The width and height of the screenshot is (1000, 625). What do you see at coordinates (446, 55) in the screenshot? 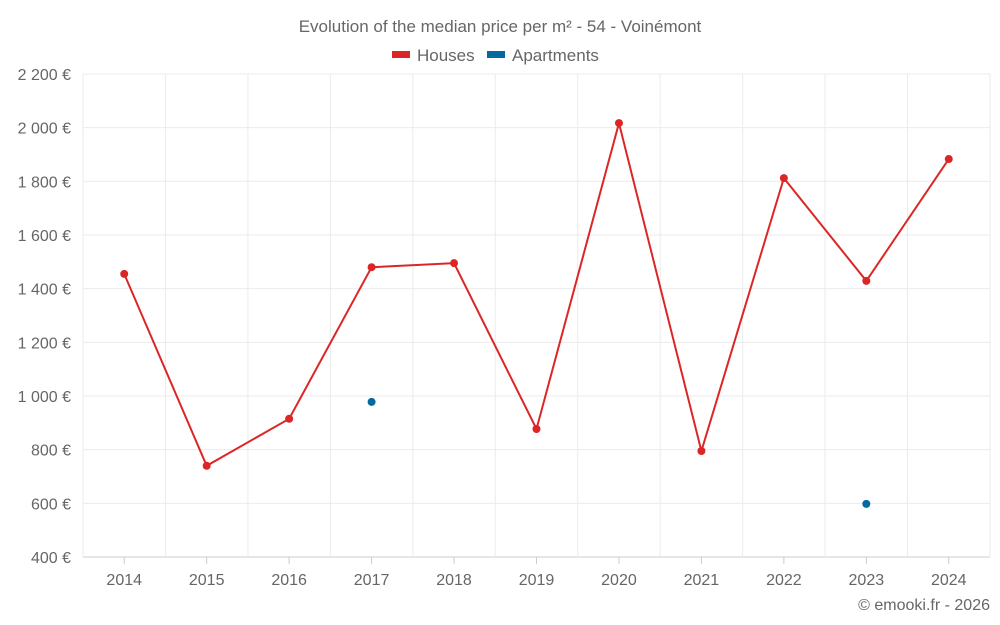
I see `legend-label-houses: Houses` at bounding box center [446, 55].